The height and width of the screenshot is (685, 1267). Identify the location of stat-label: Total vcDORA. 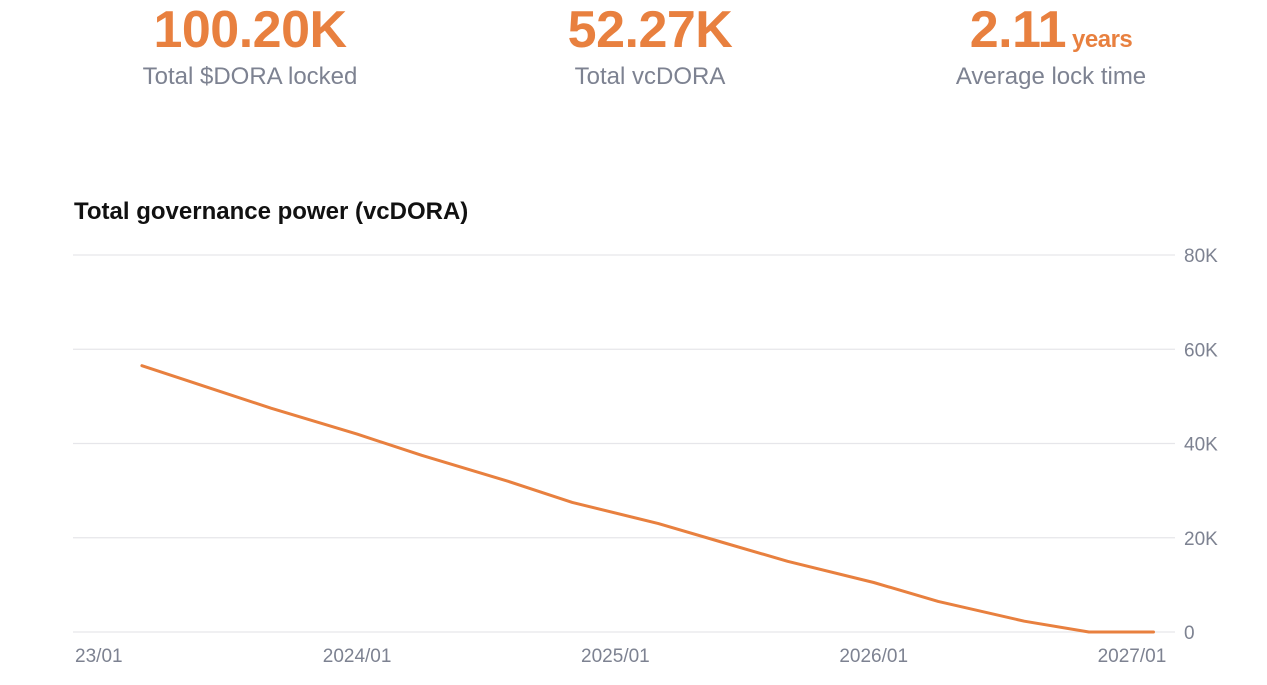
(650, 76).